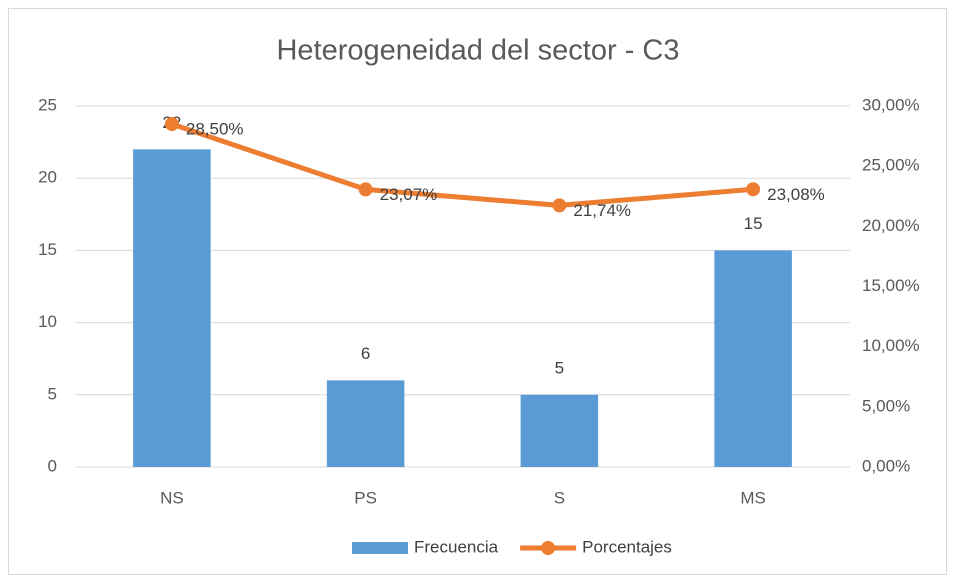 This screenshot has height=578, width=956. What do you see at coordinates (891, 104) in the screenshot?
I see `y2-tick-label: 30,00%` at bounding box center [891, 104].